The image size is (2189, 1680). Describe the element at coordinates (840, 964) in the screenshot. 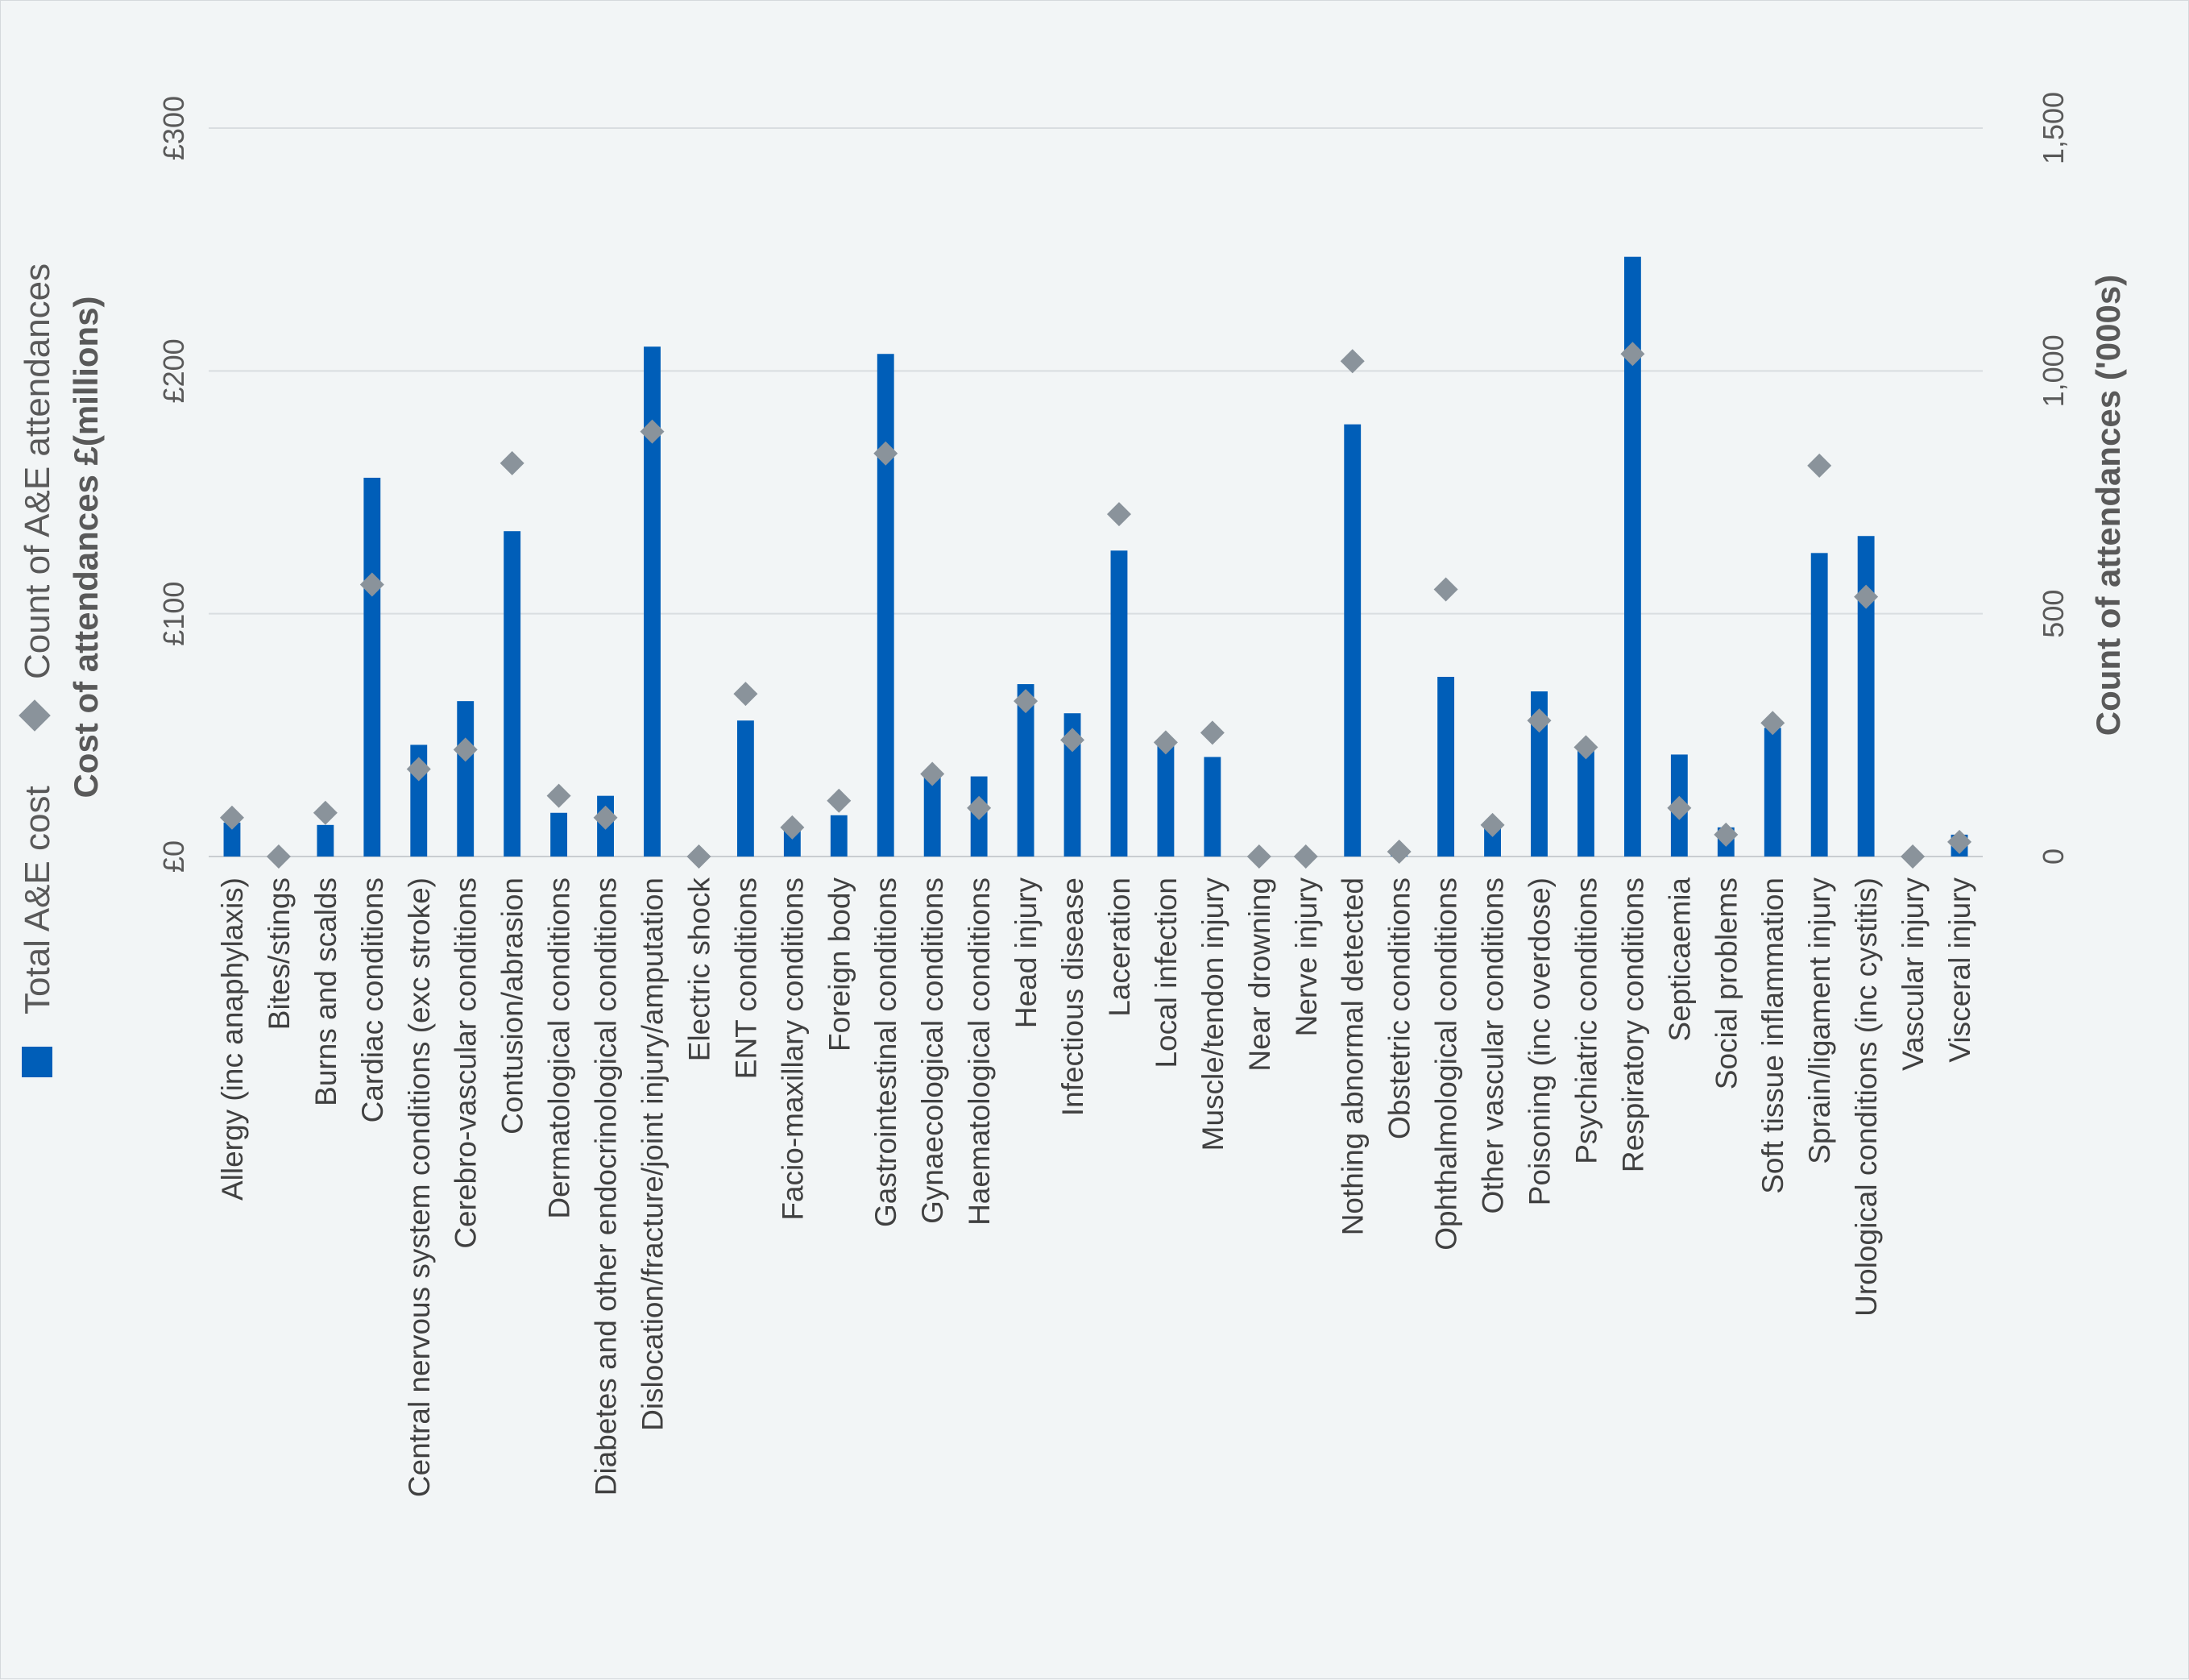

I see `category-label: Foreign body` at that location.